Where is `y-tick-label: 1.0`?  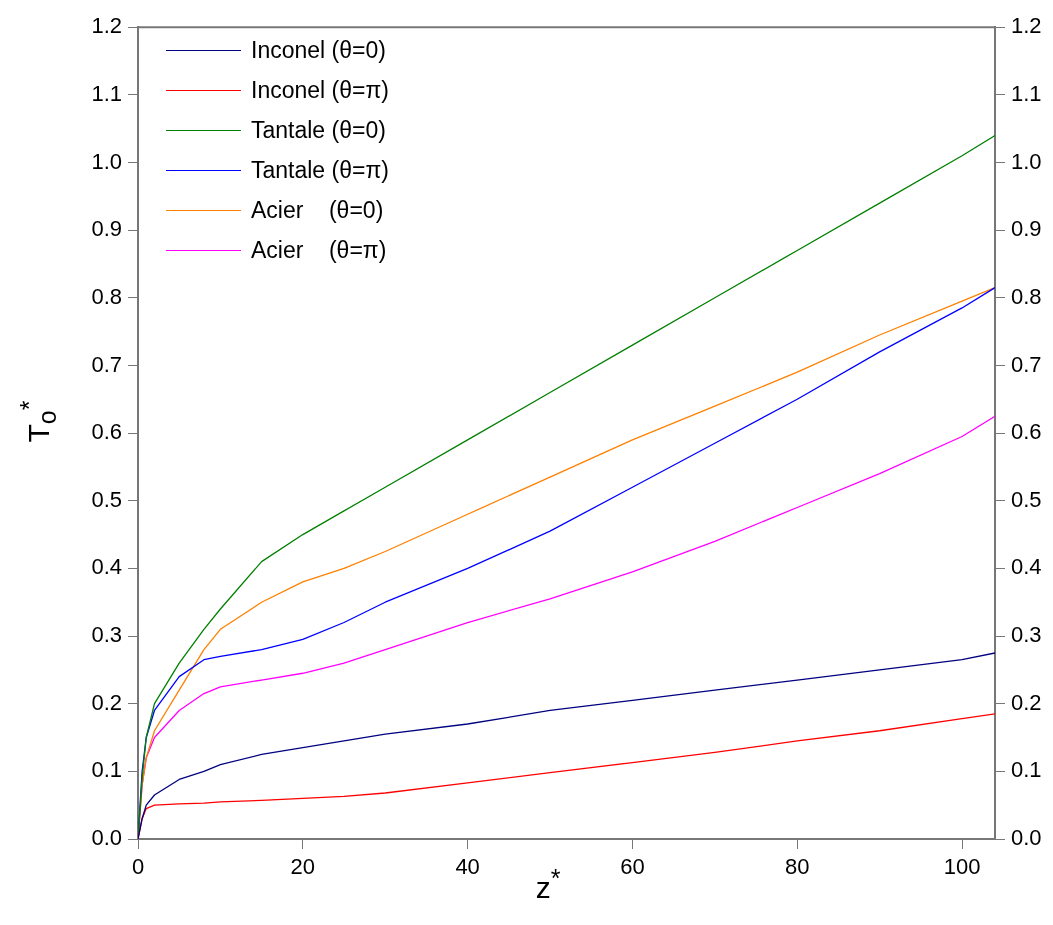 y-tick-label: 1.0 is located at coordinates (106, 161).